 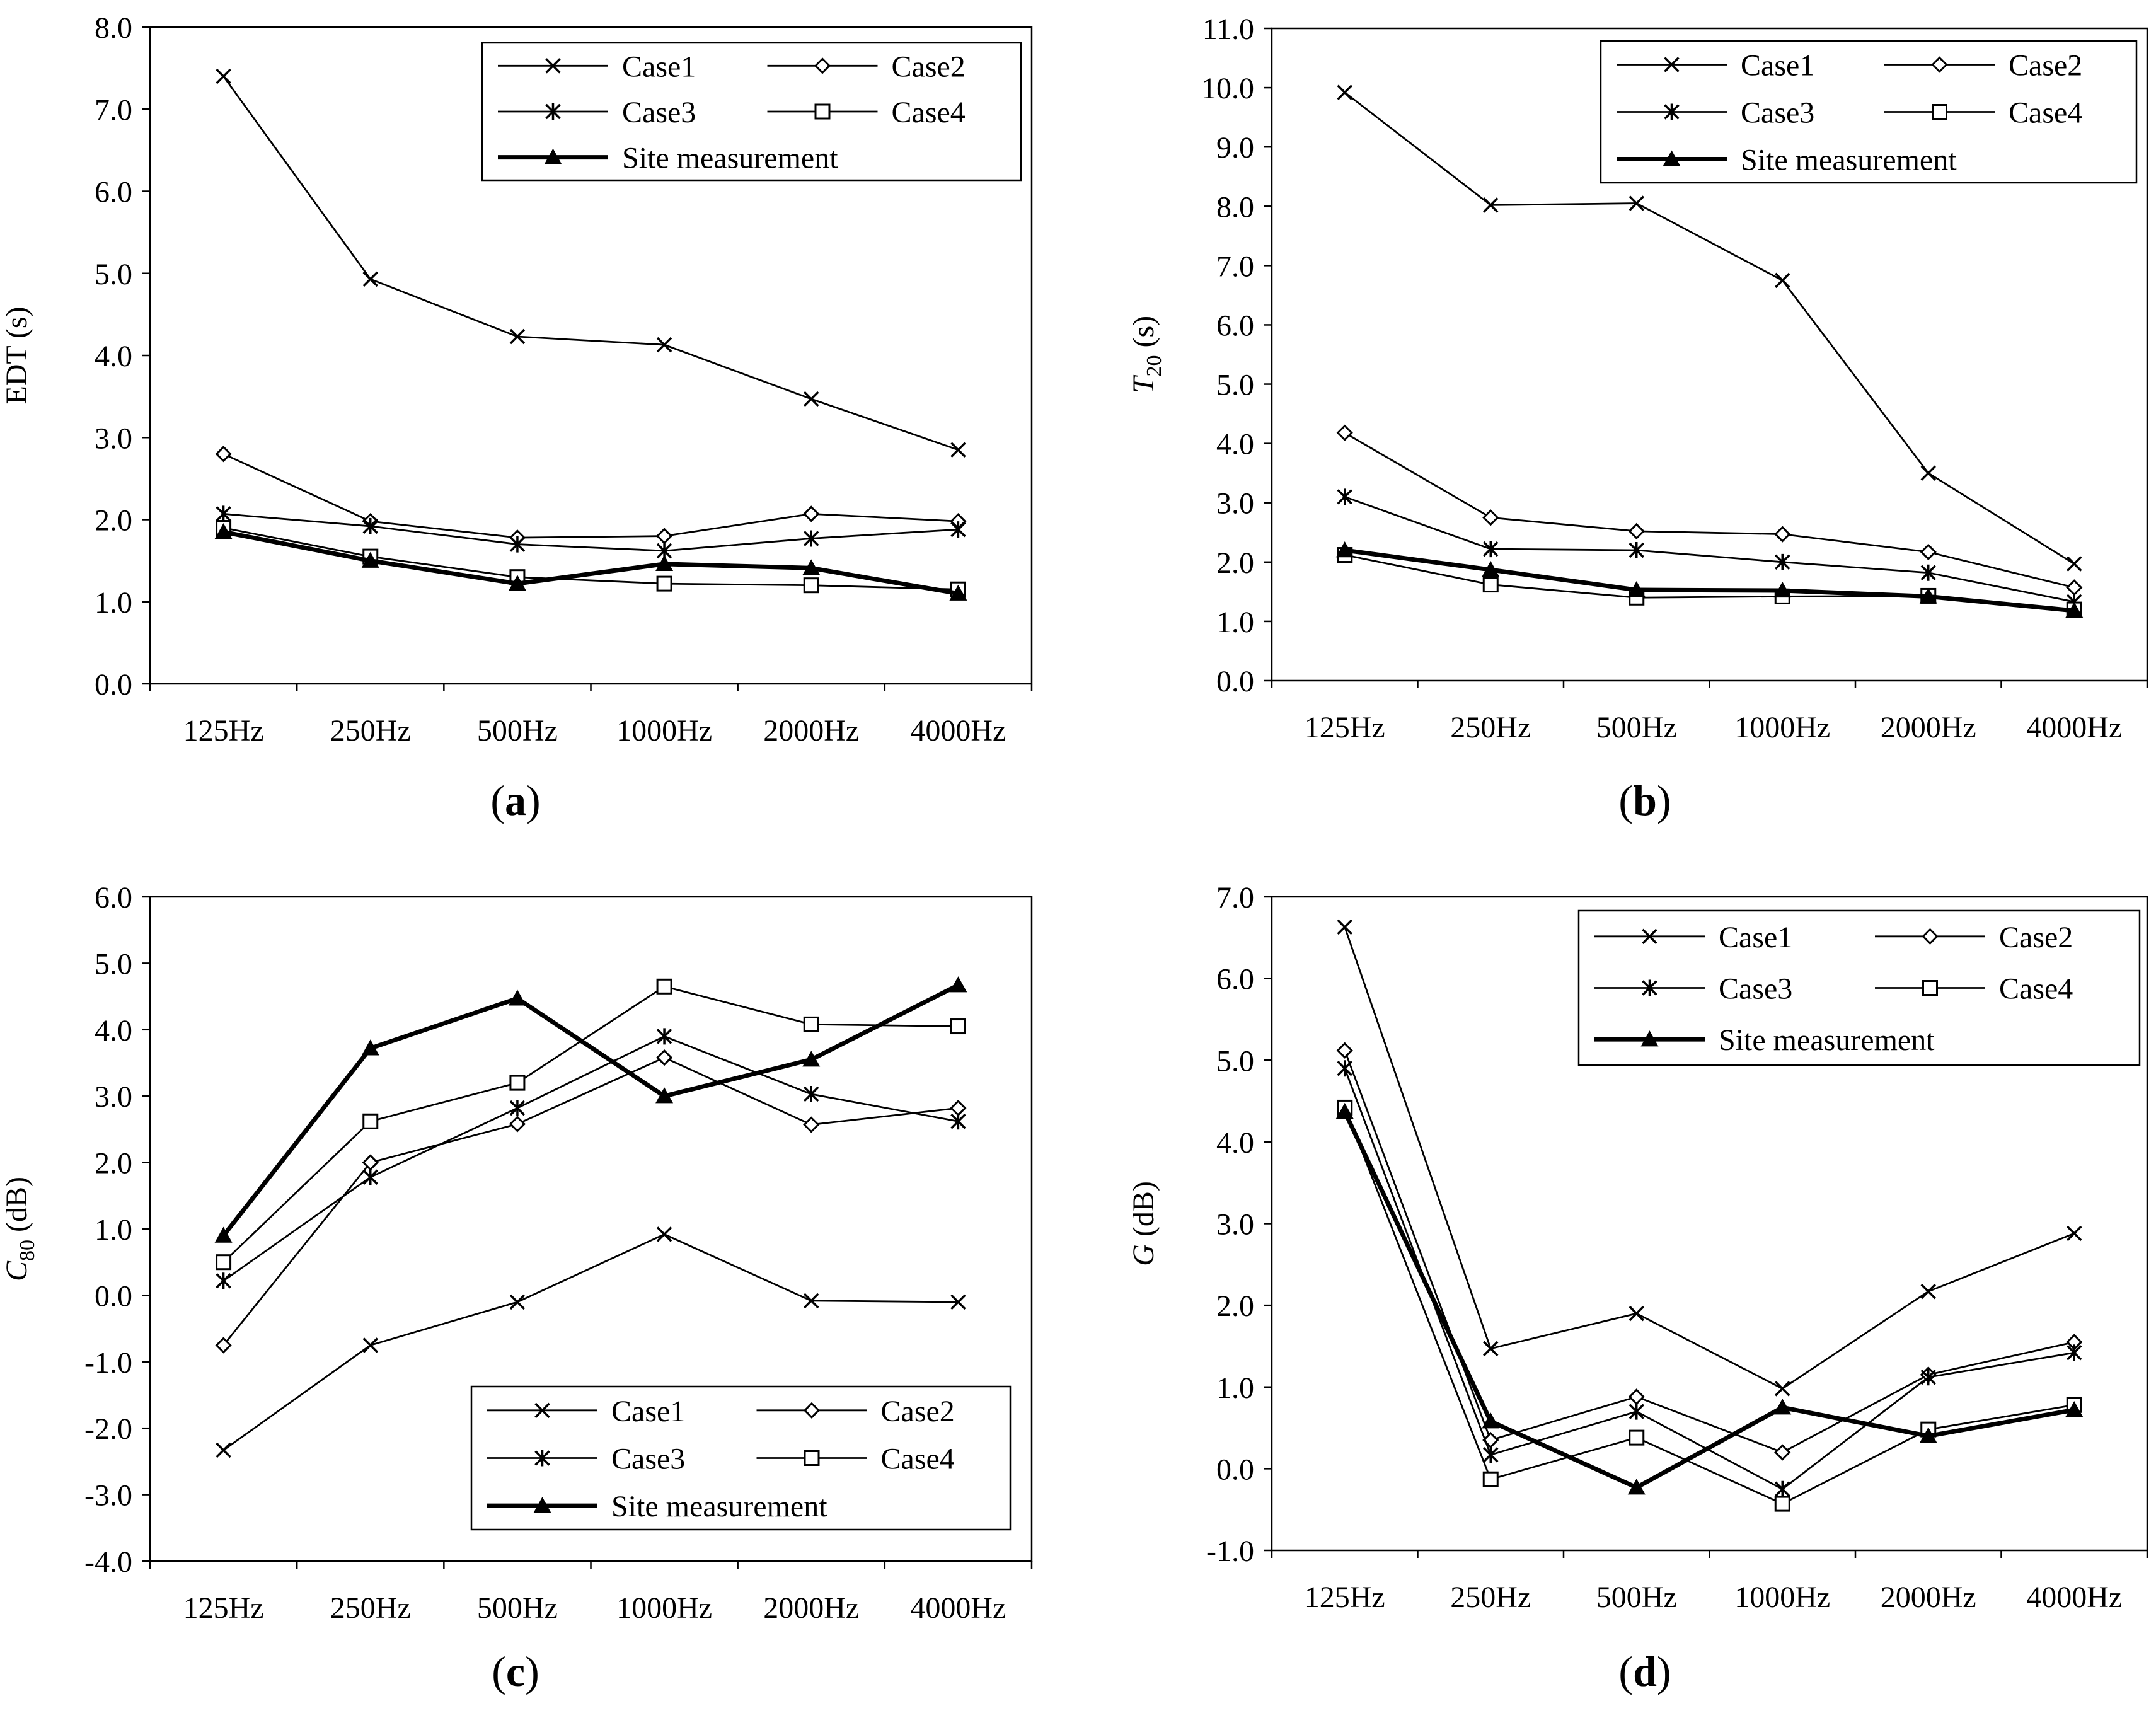 I want to click on panel-label-letter: d, so click(x=1645, y=1671).